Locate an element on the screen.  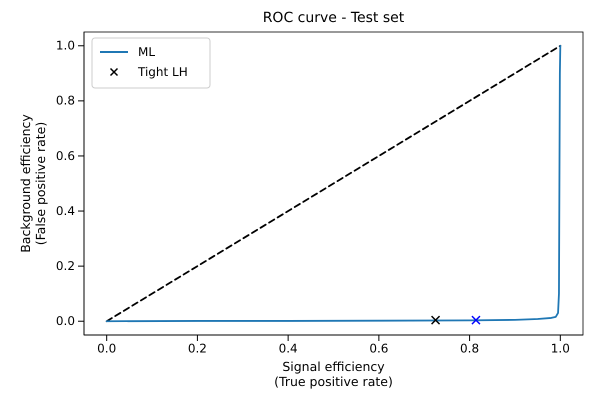
x-tick-label: 0.8 is located at coordinates (470, 349).